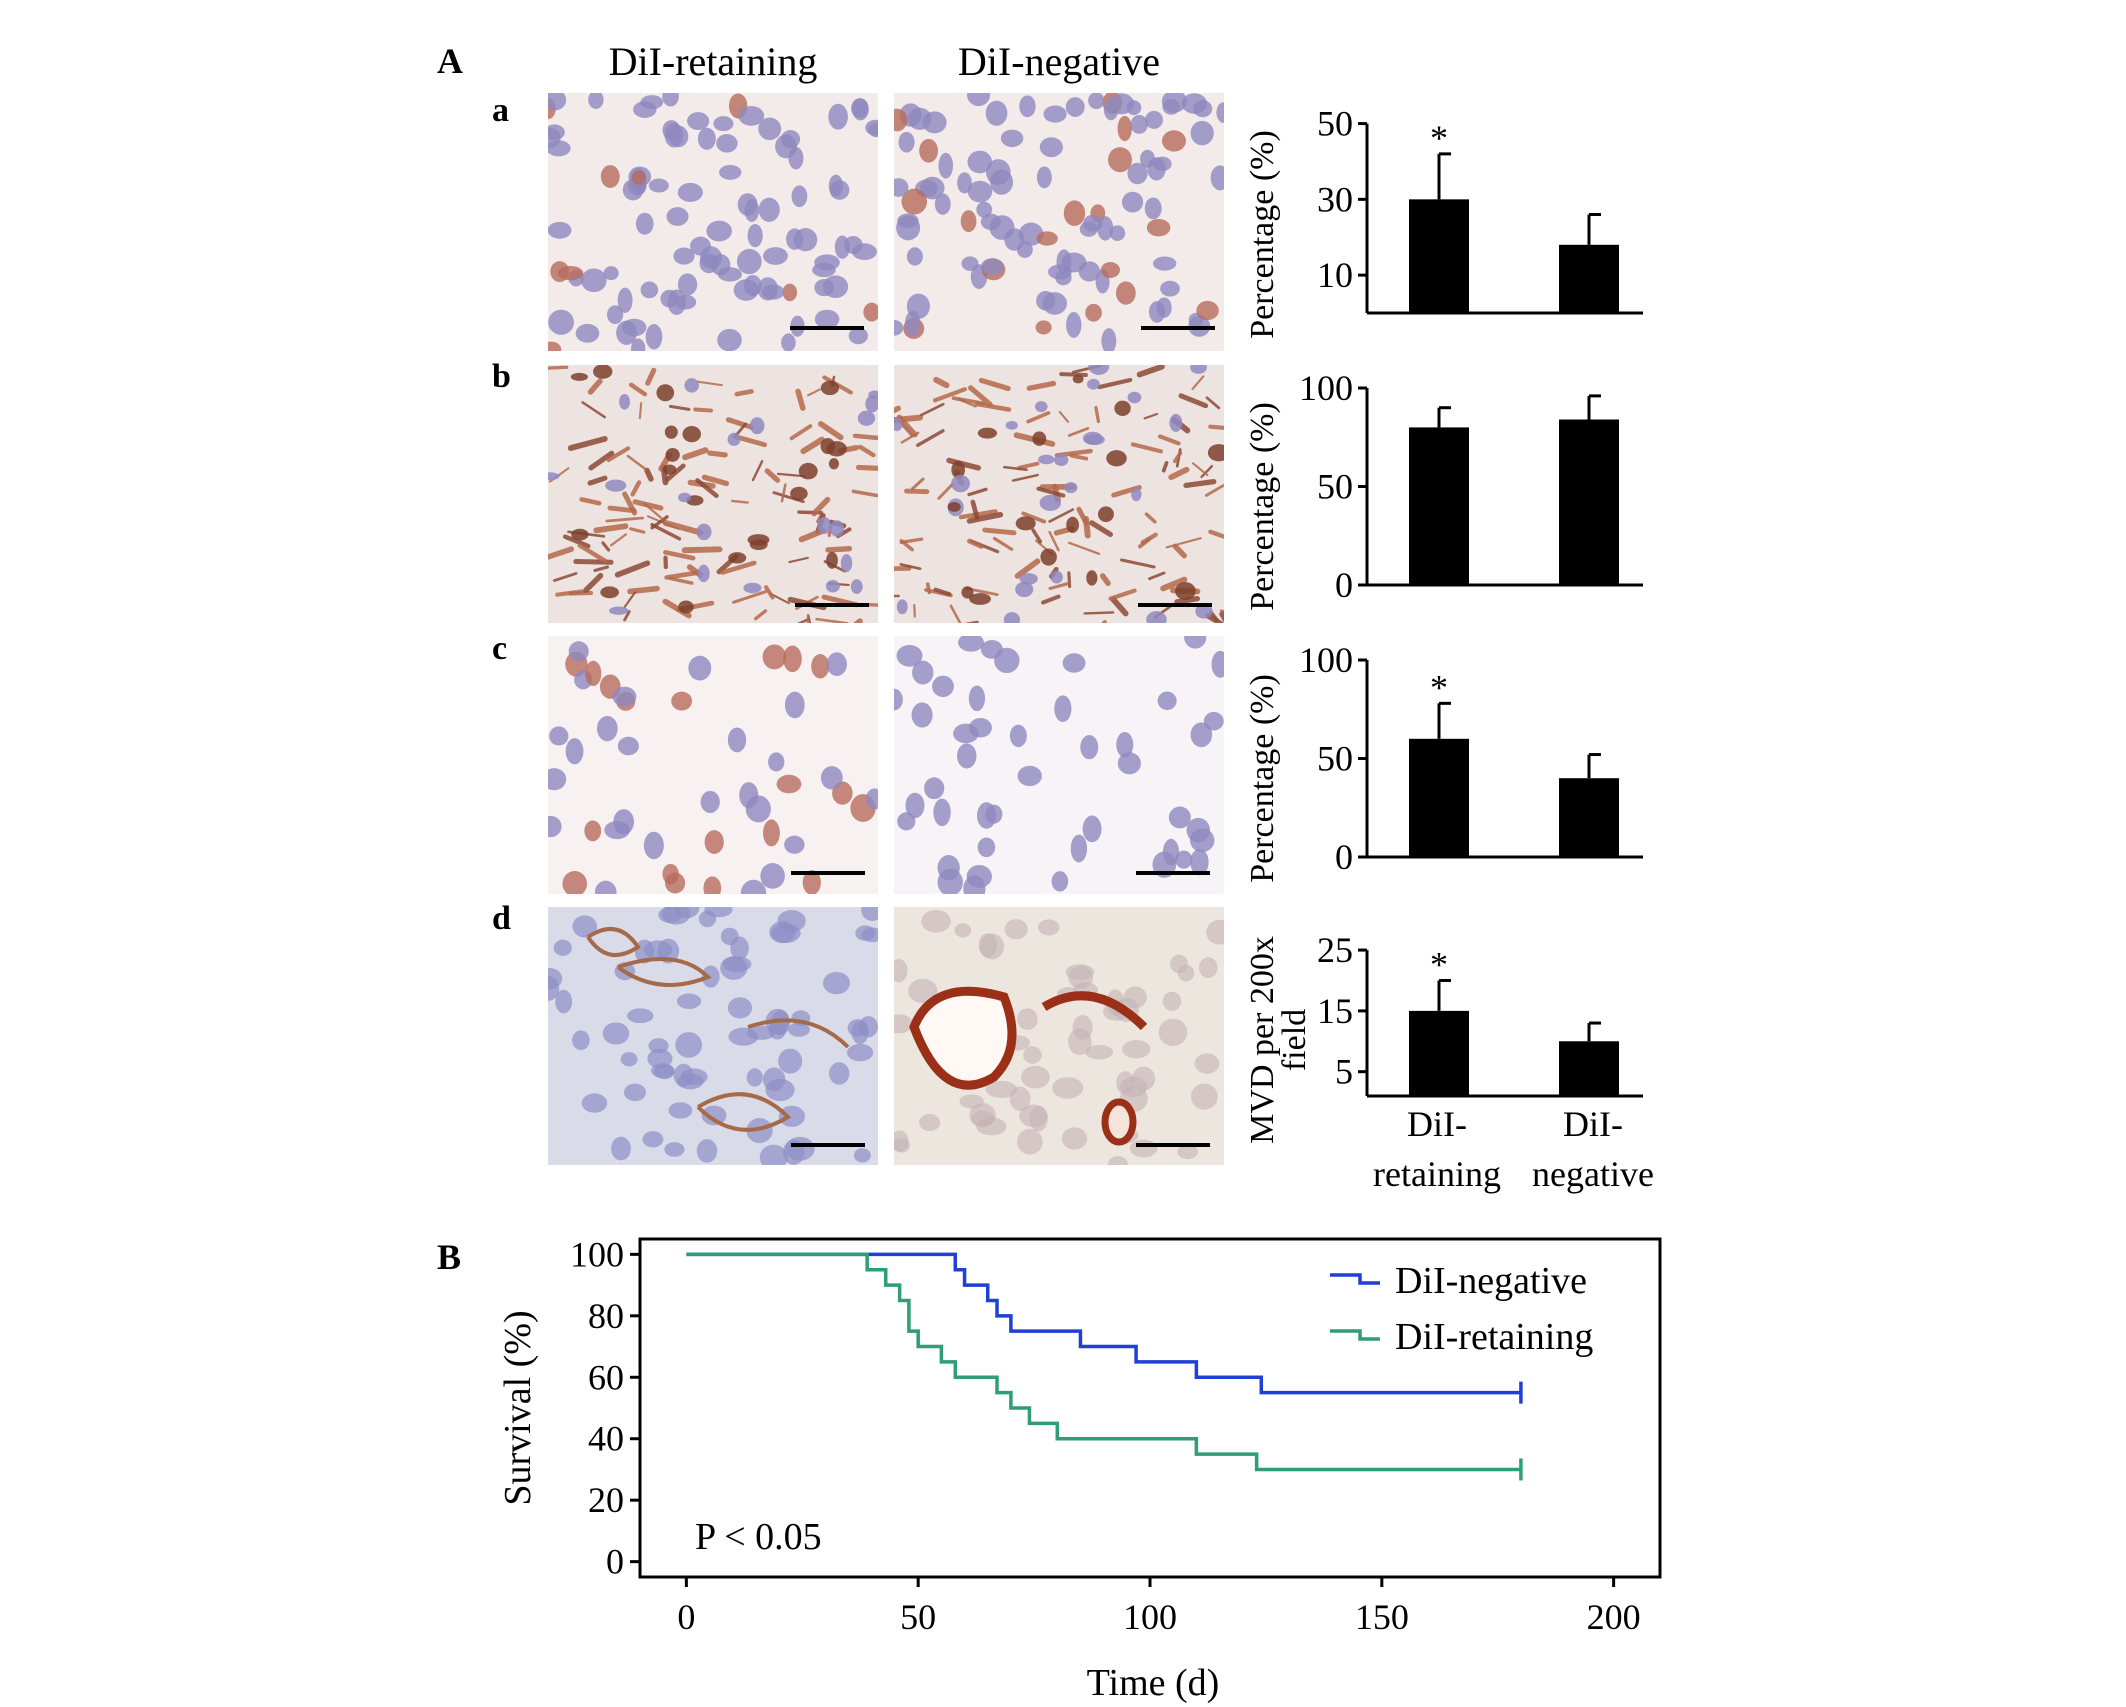 The image size is (2126, 1707). I want to click on y-tick-label: 0, so click(1344, 585).